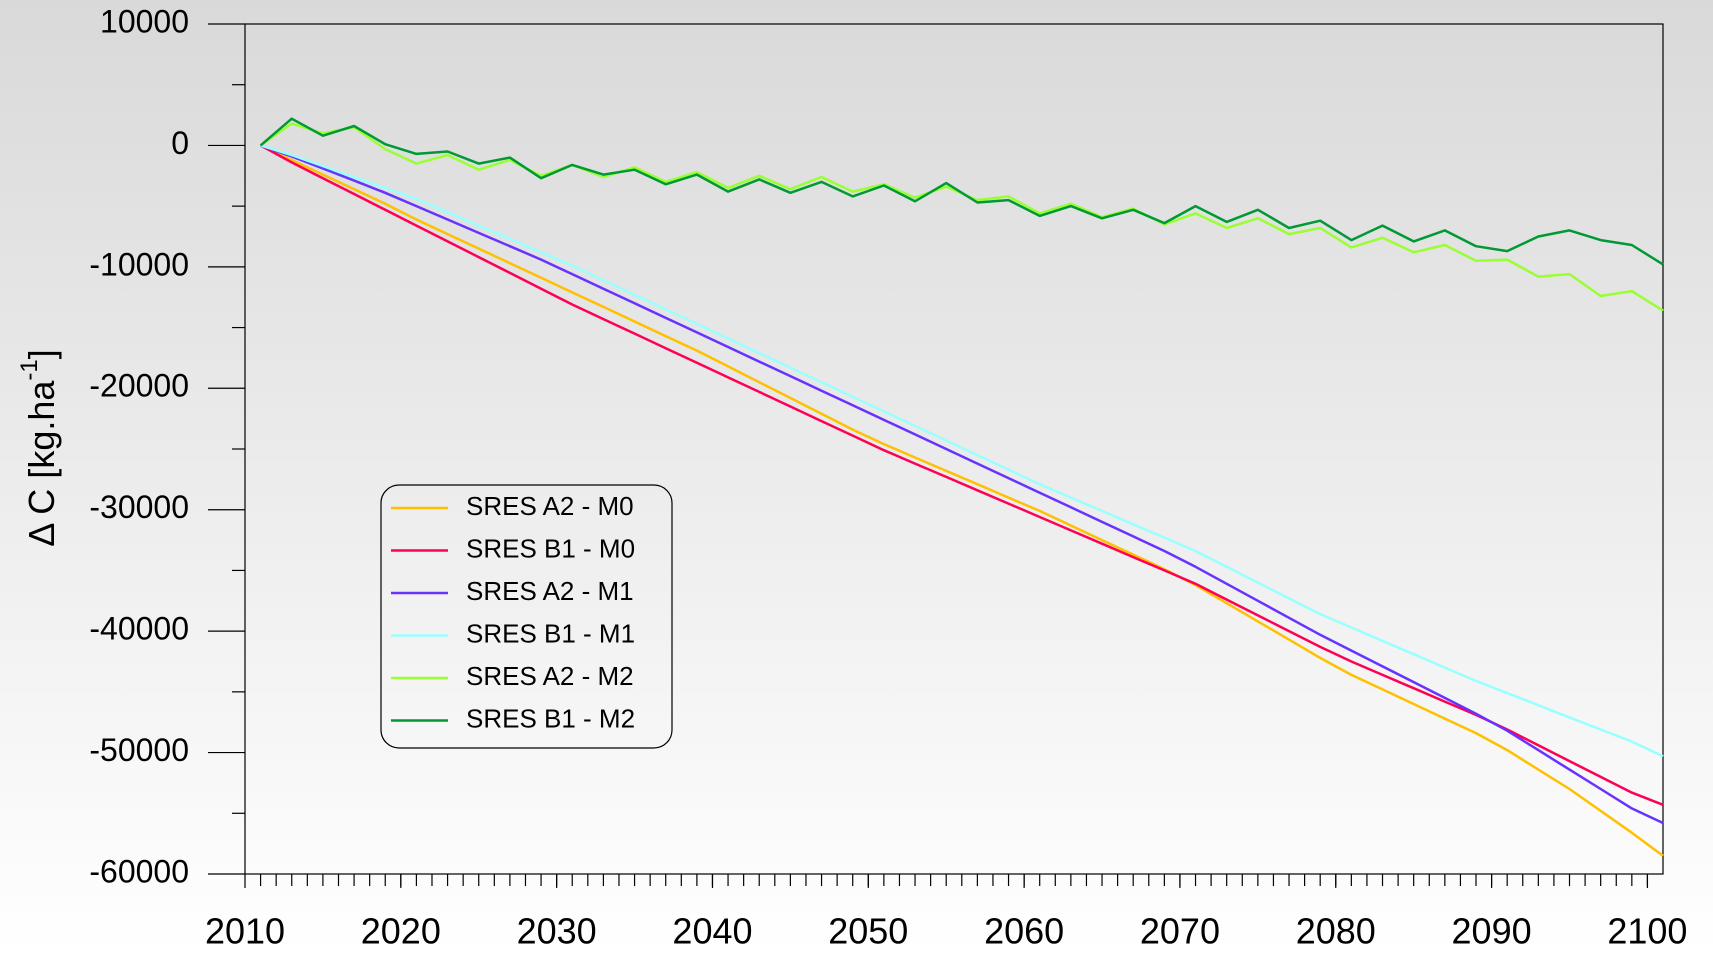  What do you see at coordinates (550, 506) in the screenshot?
I see `legend-label: SRES A2 - M0` at bounding box center [550, 506].